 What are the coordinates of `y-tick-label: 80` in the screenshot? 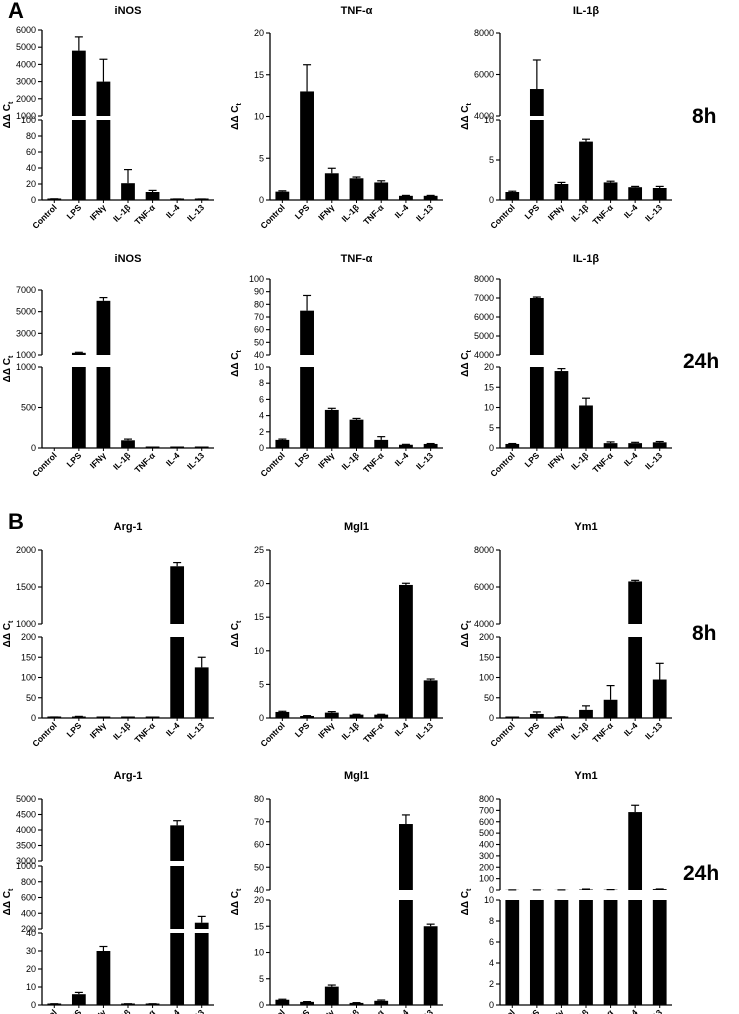 It's located at (259, 799).